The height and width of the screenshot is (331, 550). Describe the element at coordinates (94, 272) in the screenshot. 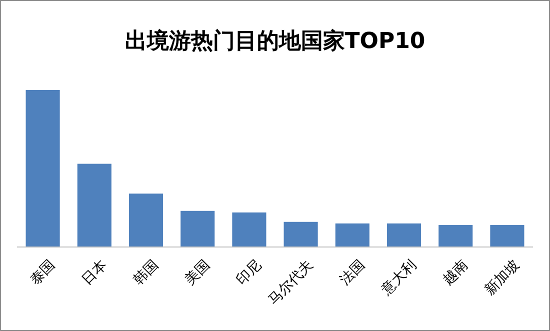

I see `x-tick-label: 日本` at that location.